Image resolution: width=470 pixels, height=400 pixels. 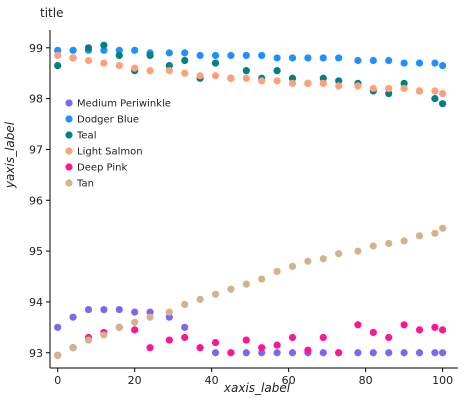 I want to click on legend-label-tan: Tan, so click(x=85, y=184).